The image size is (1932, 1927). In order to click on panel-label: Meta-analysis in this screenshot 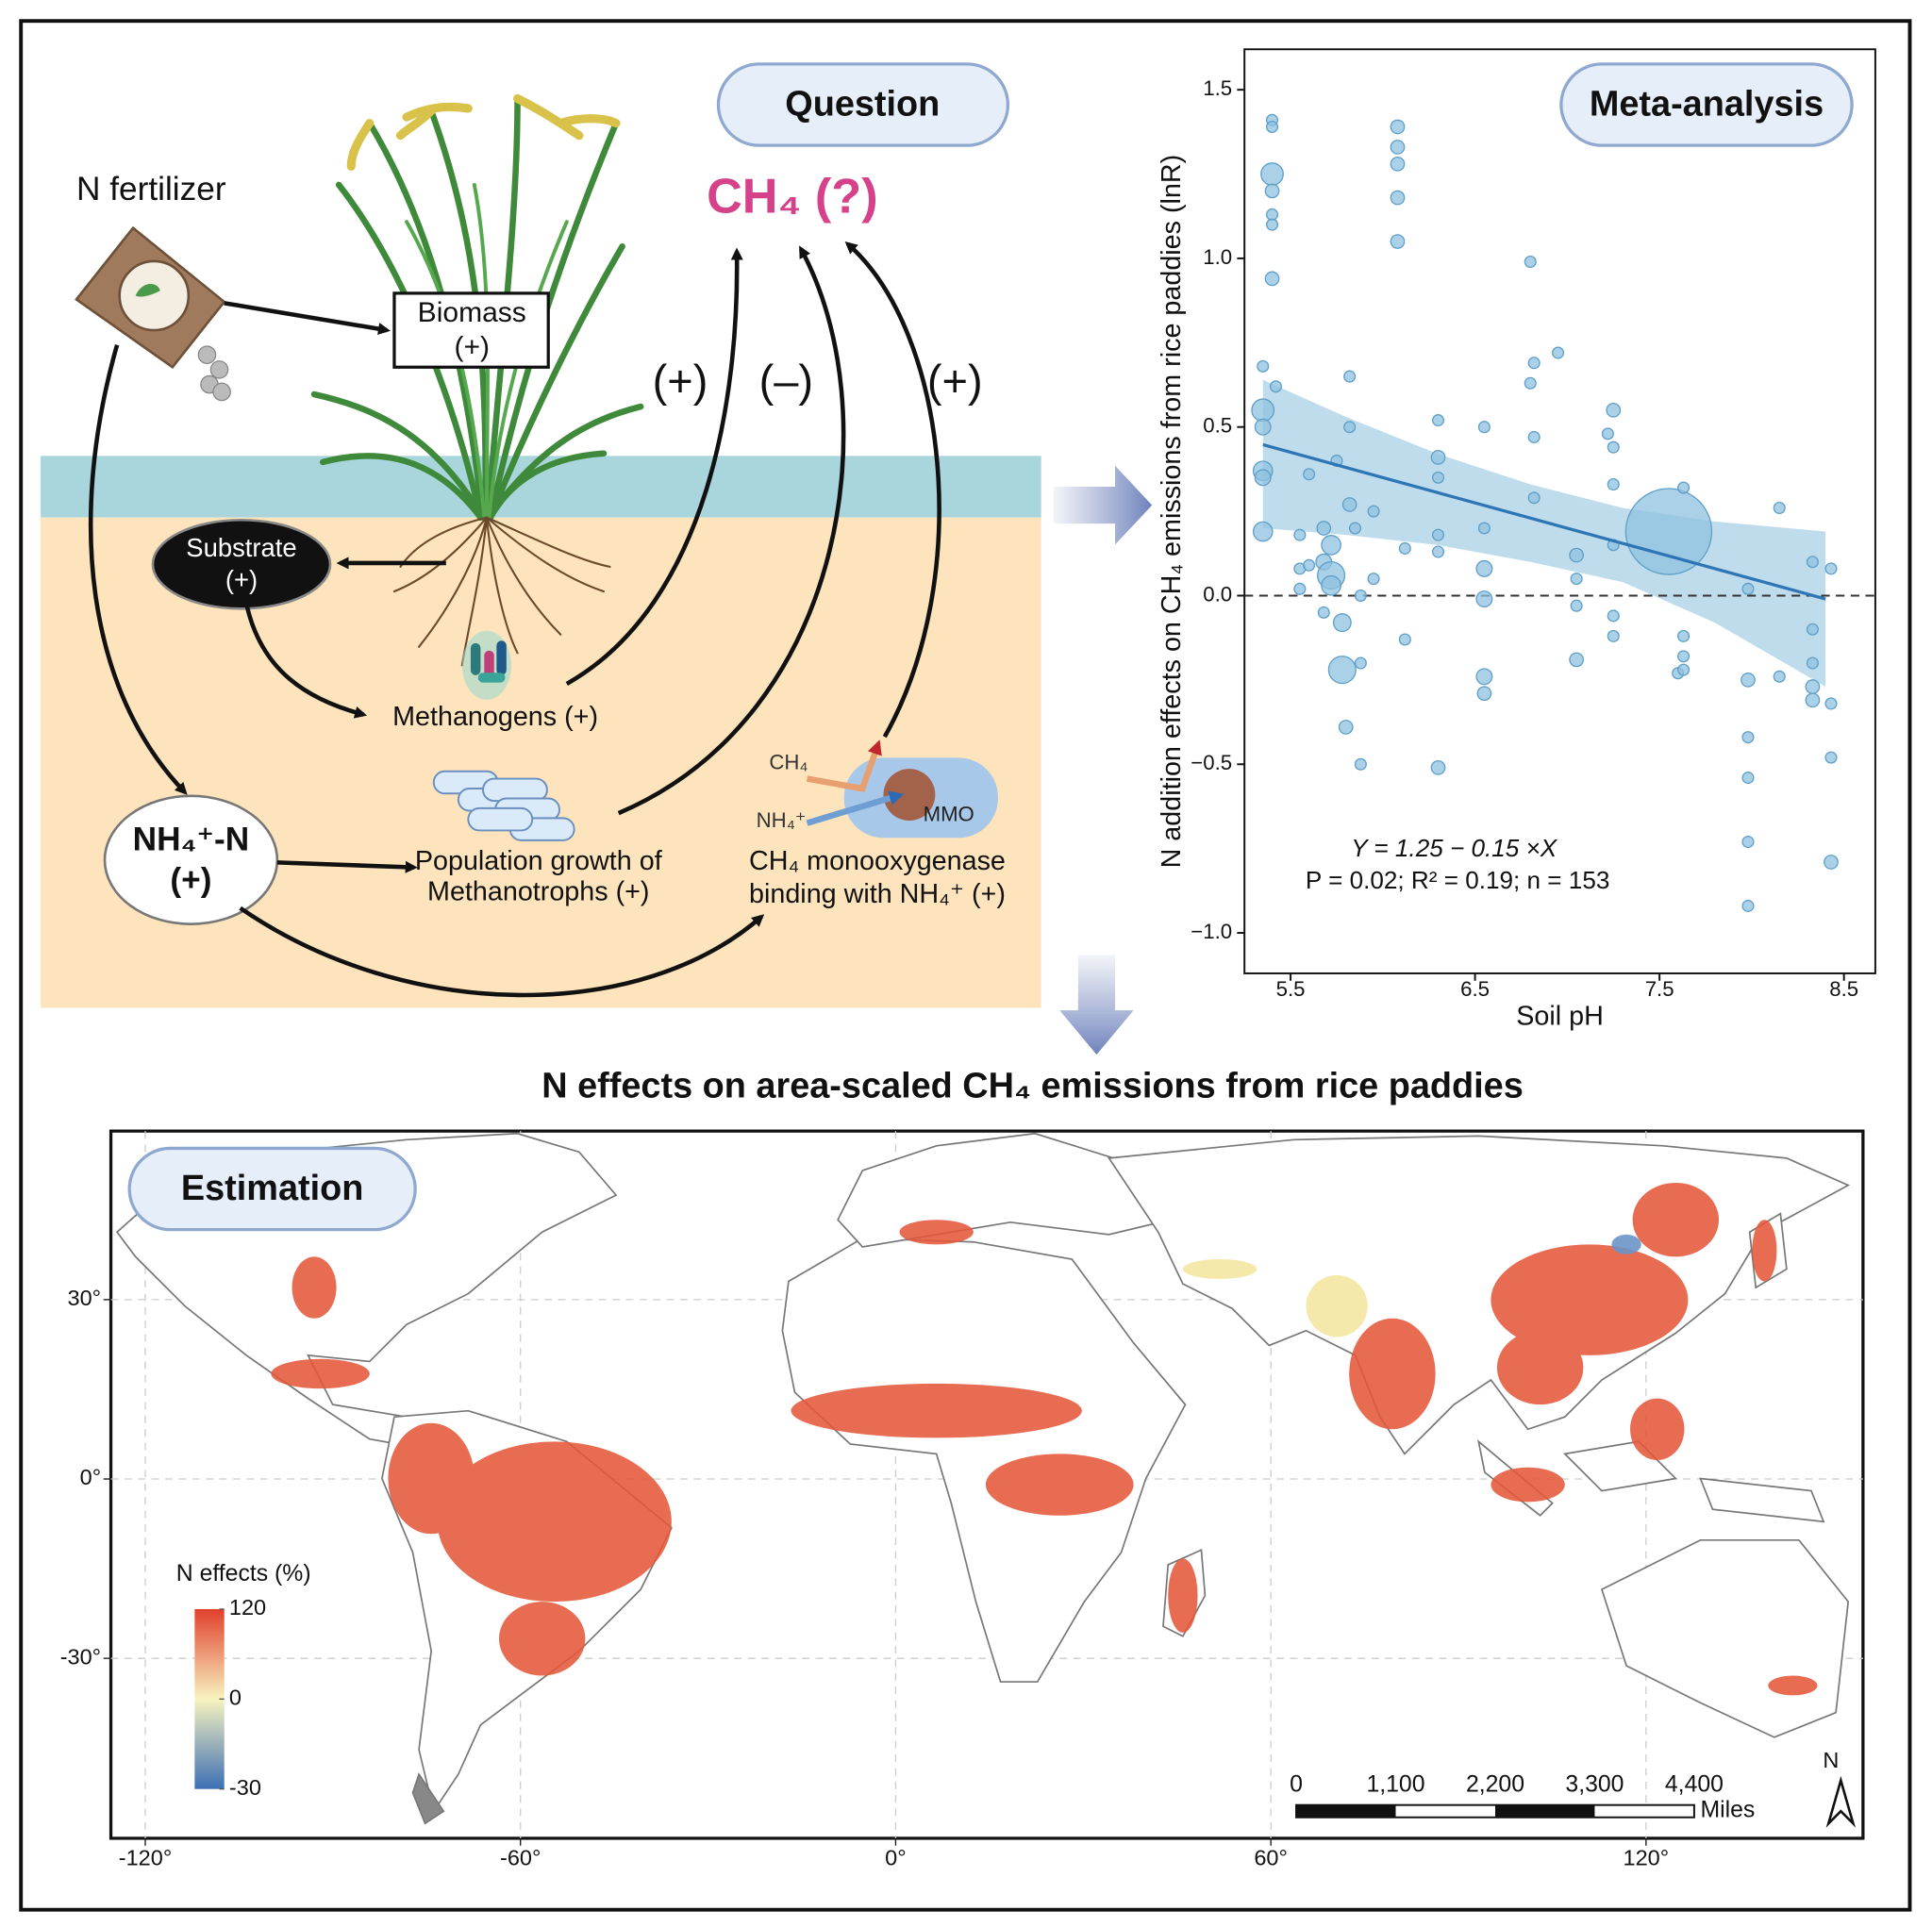, I will do `click(1707, 104)`.